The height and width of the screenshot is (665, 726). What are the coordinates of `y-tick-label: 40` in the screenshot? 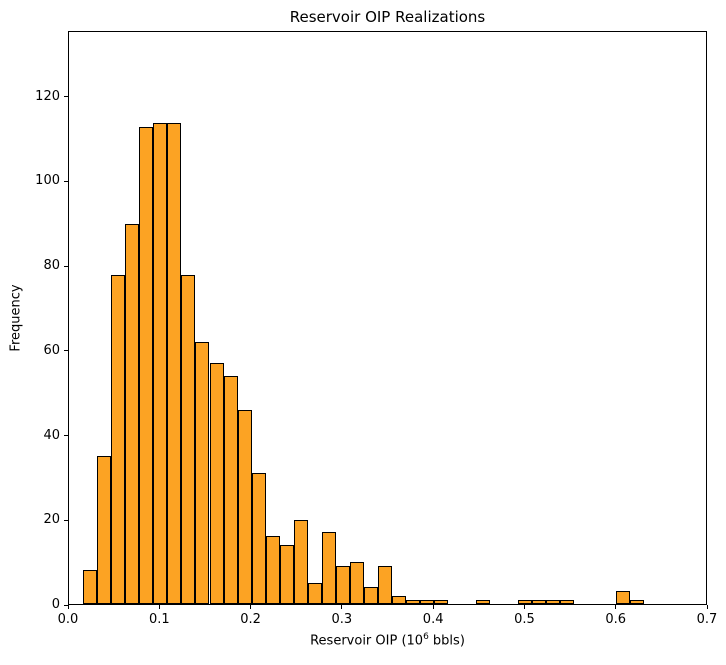 It's located at (51, 435).